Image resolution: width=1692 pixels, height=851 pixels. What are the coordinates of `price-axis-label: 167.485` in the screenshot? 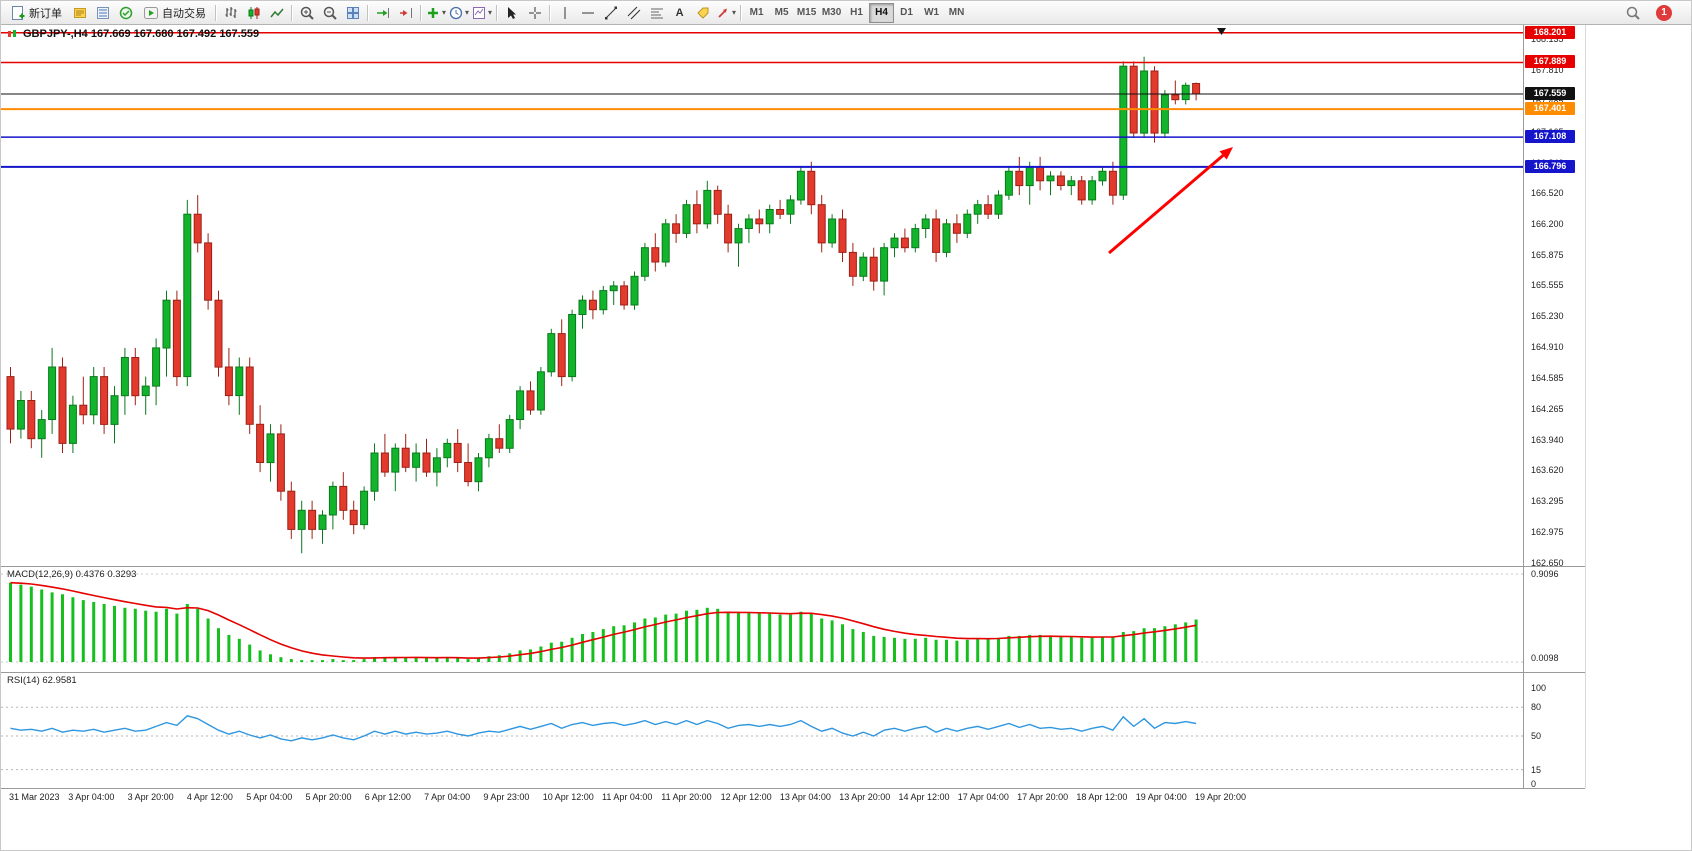 It's located at (1547, 101).